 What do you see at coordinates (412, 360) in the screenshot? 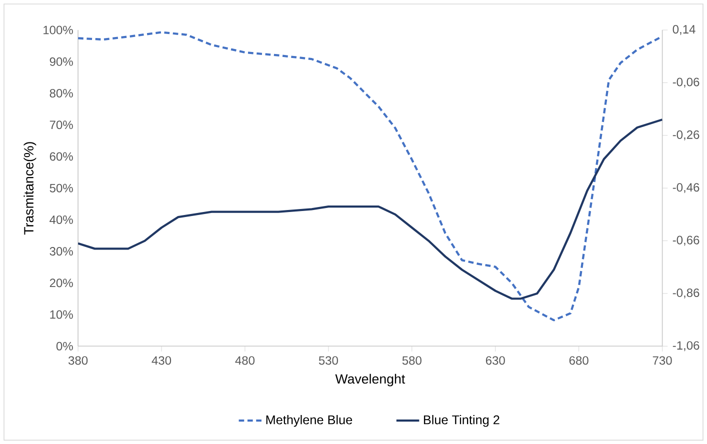
I see `x-tick-label: 580` at bounding box center [412, 360].